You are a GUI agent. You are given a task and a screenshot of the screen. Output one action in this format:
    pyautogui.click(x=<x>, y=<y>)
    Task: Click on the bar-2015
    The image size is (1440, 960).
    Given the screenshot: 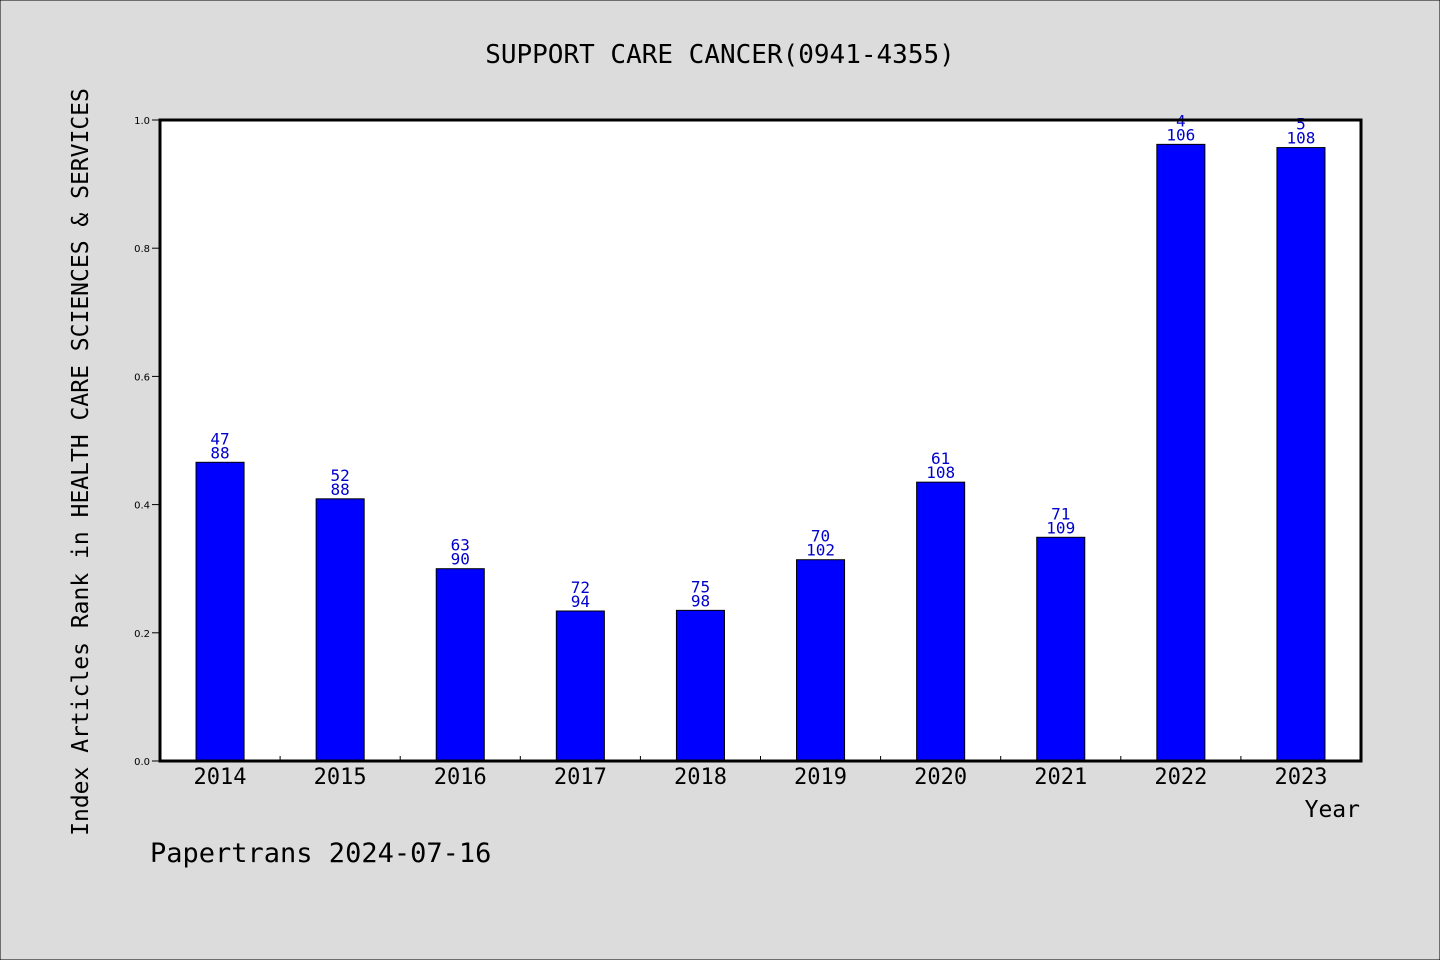 What is the action you would take?
    pyautogui.click(x=340, y=630)
    